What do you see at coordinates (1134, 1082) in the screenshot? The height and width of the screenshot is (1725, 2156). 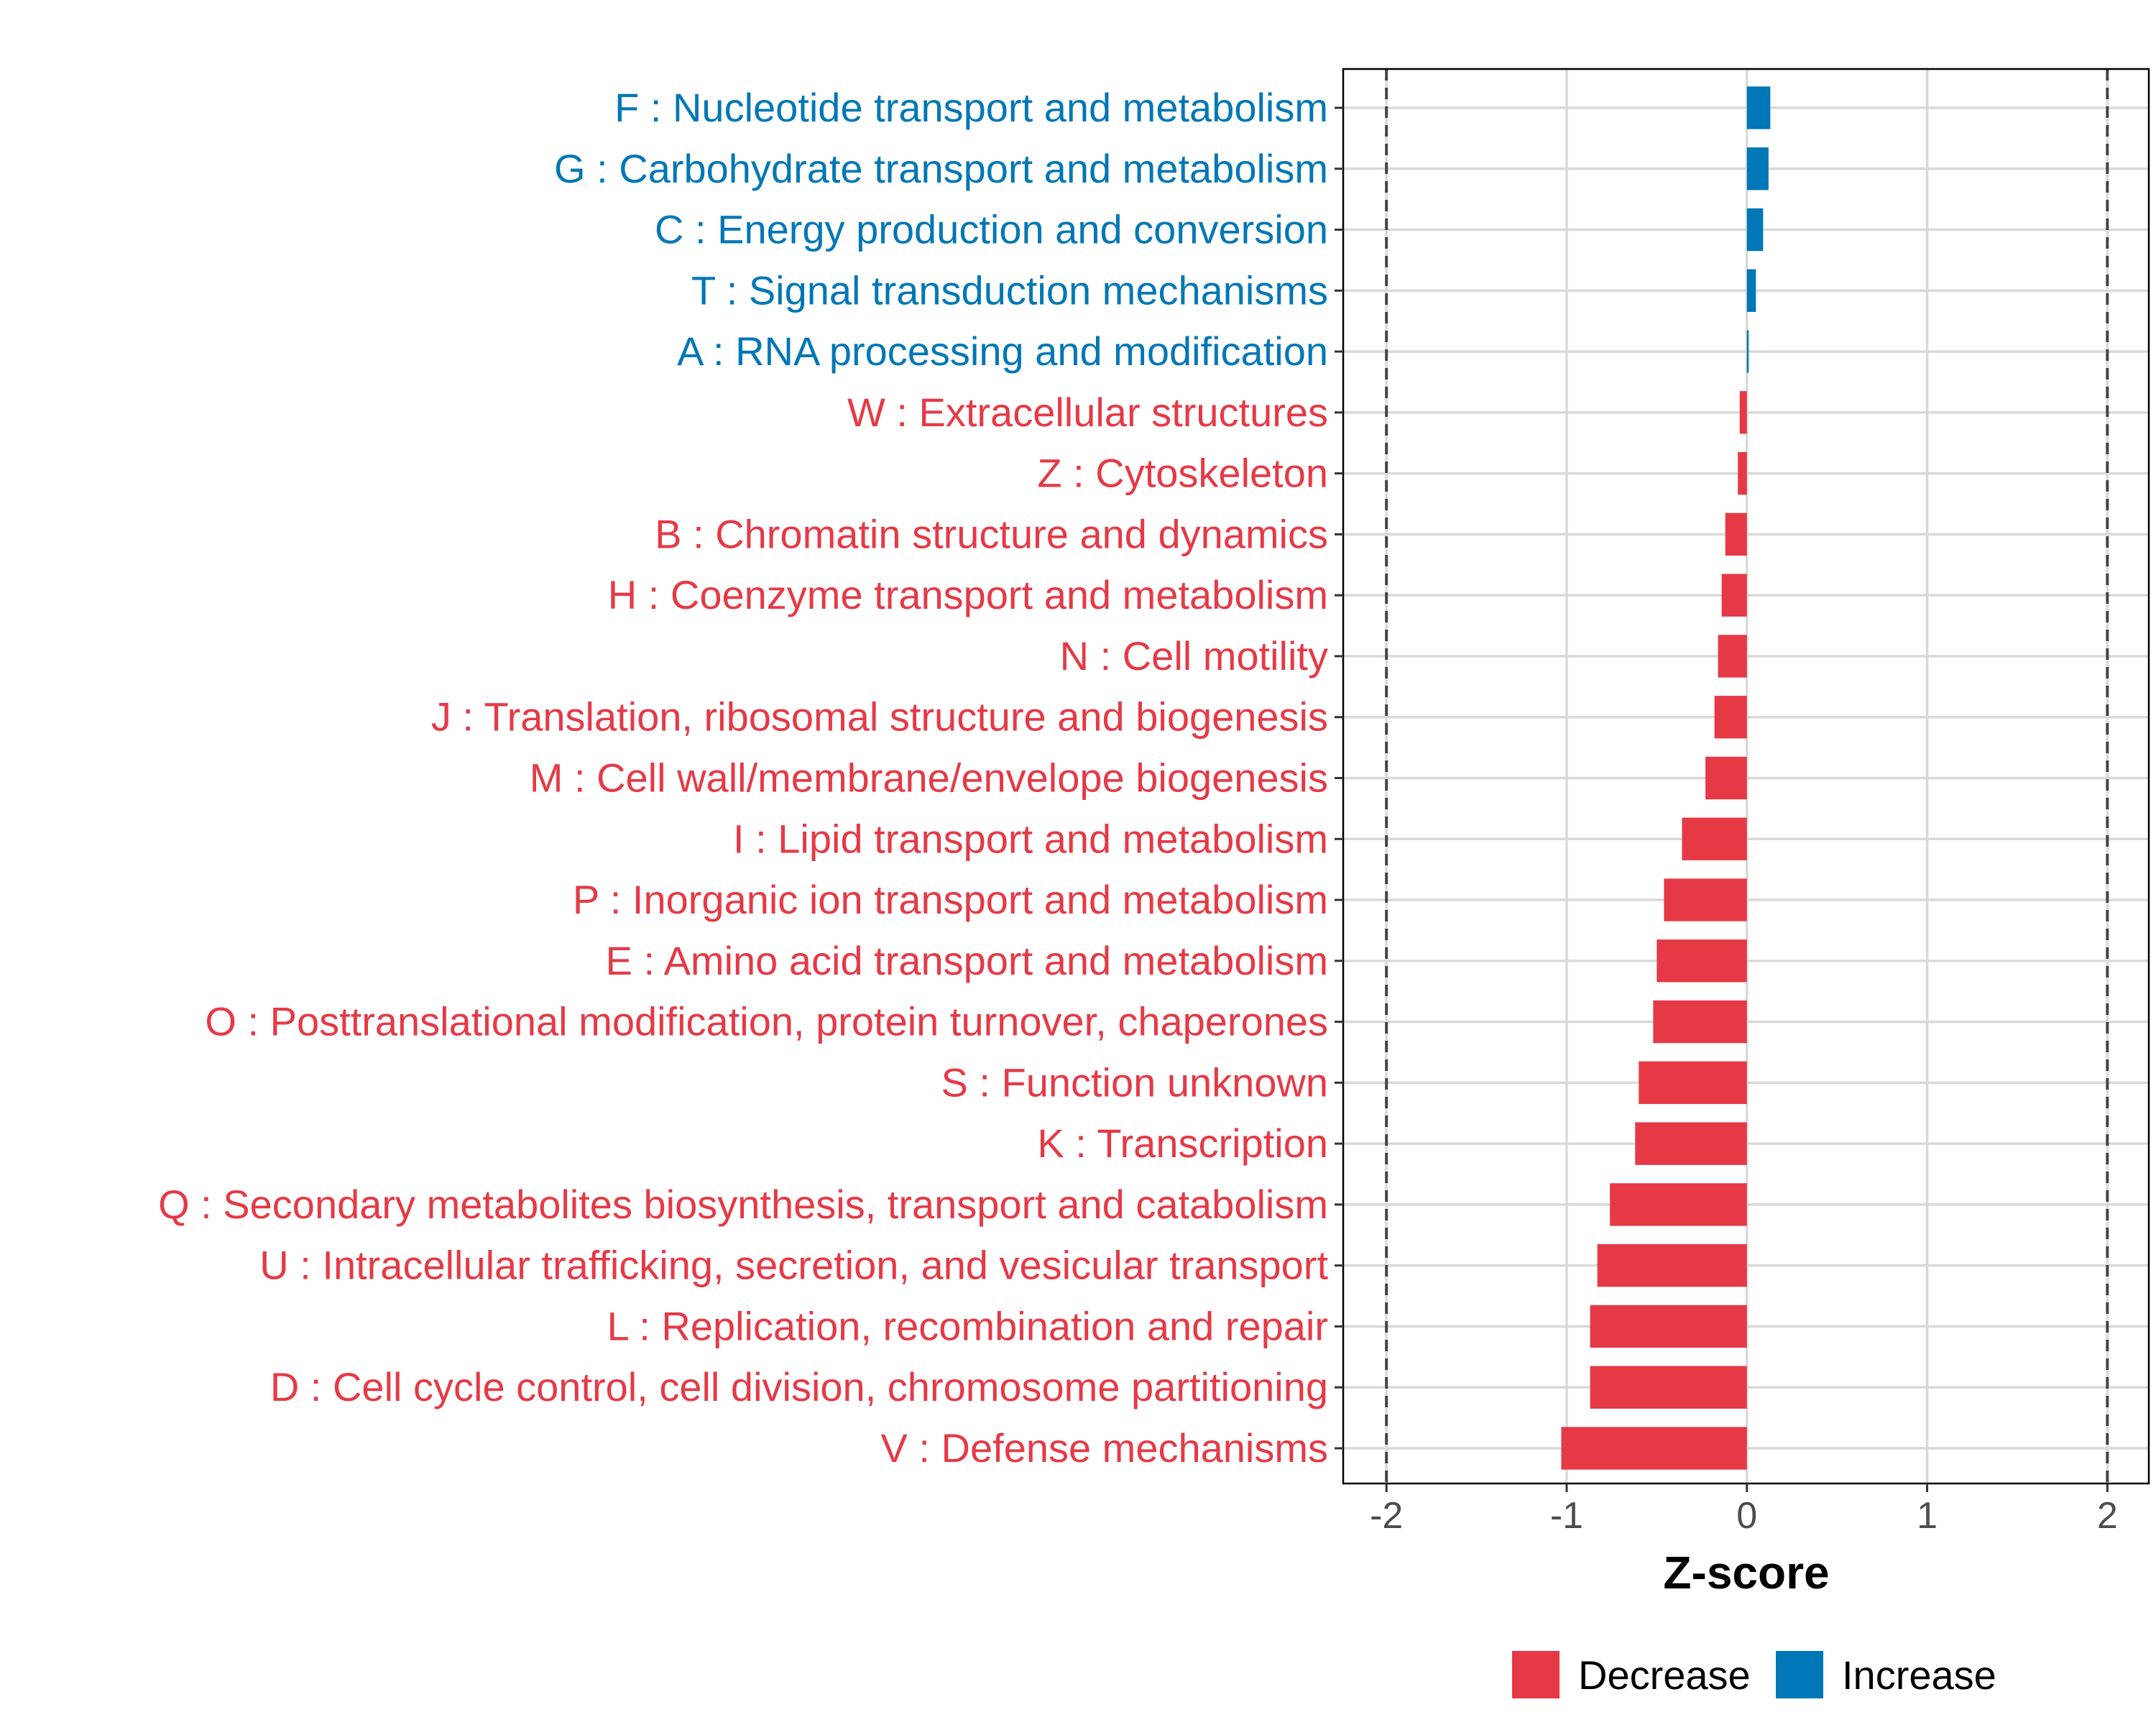 I see `category-label: S : Function unknown` at bounding box center [1134, 1082].